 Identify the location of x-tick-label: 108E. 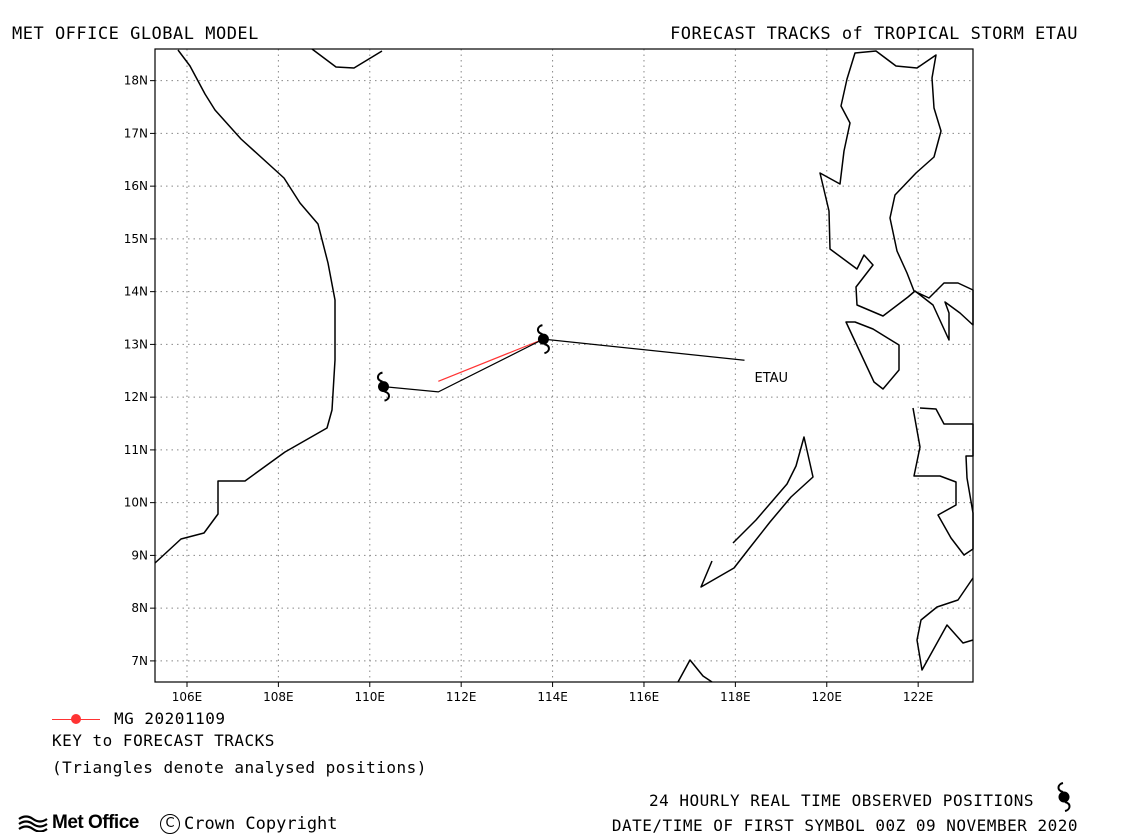
(278, 697).